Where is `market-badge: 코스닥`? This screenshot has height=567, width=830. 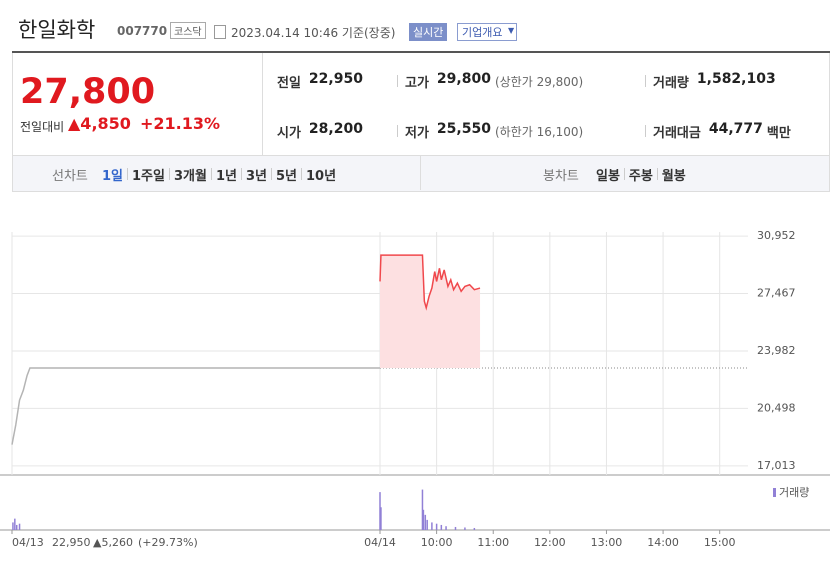 market-badge: 코스닥 is located at coordinates (188, 30).